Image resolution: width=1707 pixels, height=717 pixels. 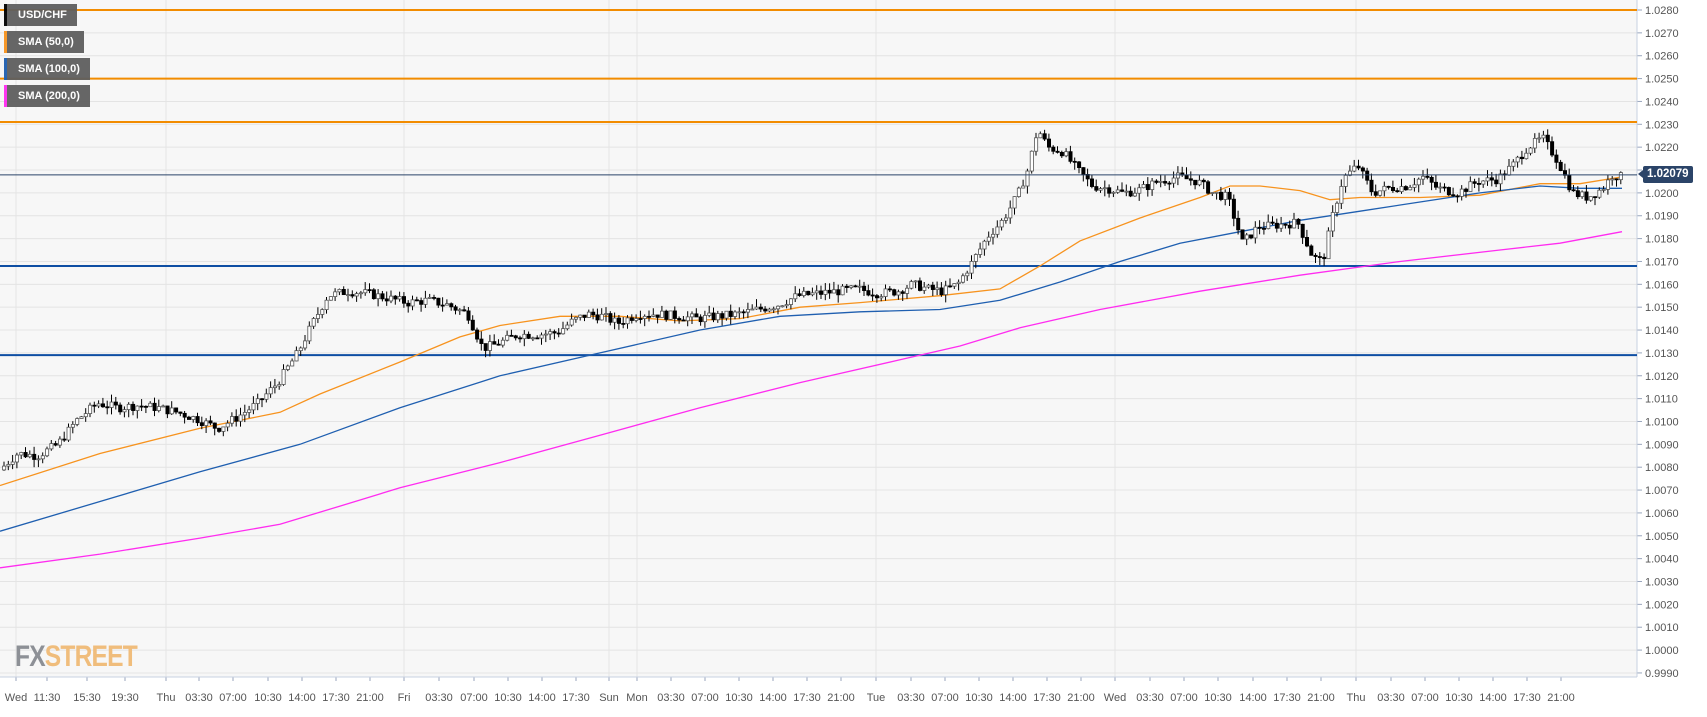 I want to click on logo-street: STREET, so click(x=91, y=656).